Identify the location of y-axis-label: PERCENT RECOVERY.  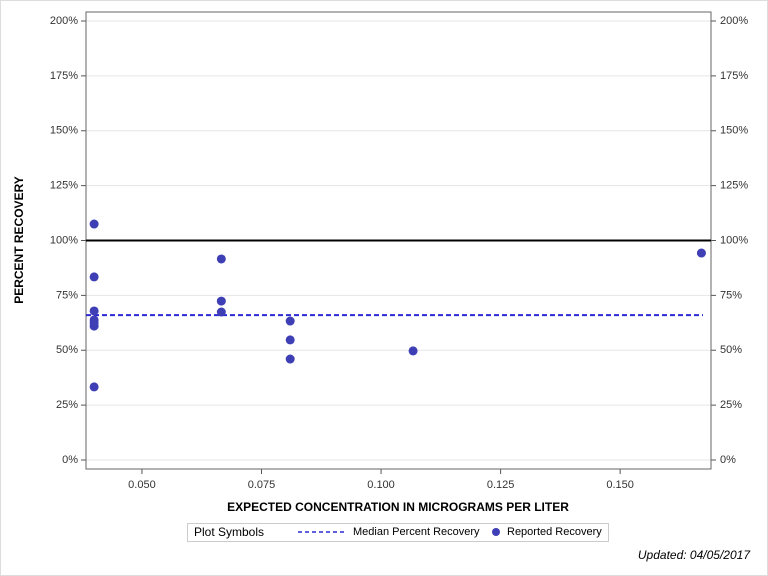
(19, 240).